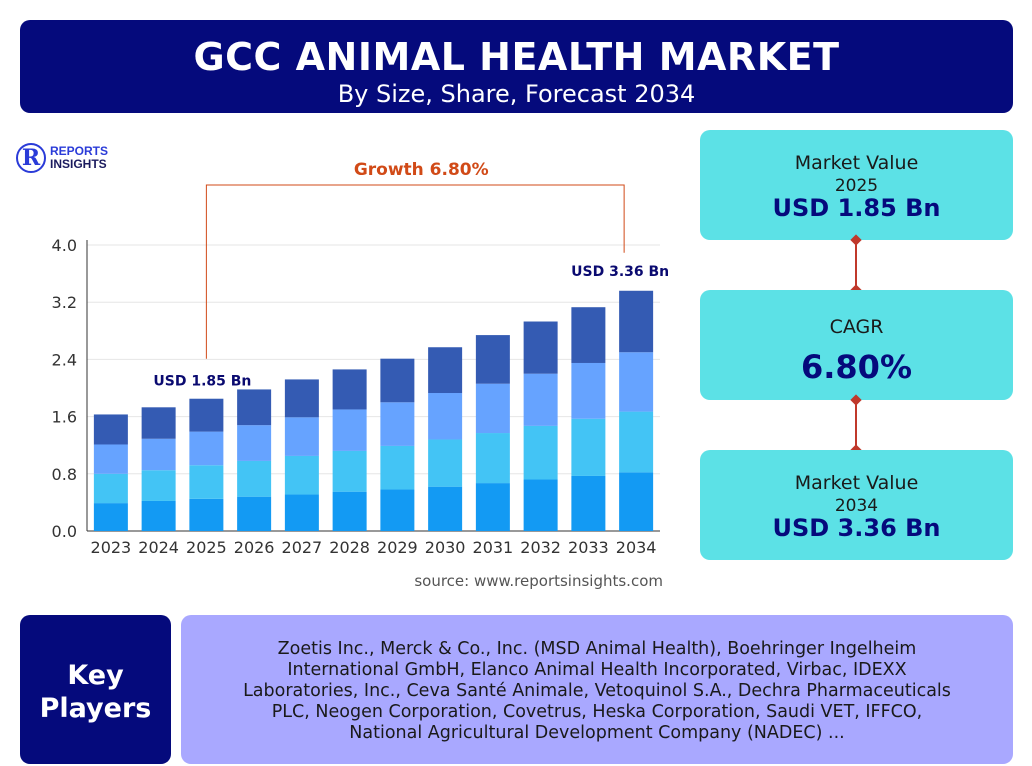  I want to click on y-tick-label: 4.0, so click(64, 245).